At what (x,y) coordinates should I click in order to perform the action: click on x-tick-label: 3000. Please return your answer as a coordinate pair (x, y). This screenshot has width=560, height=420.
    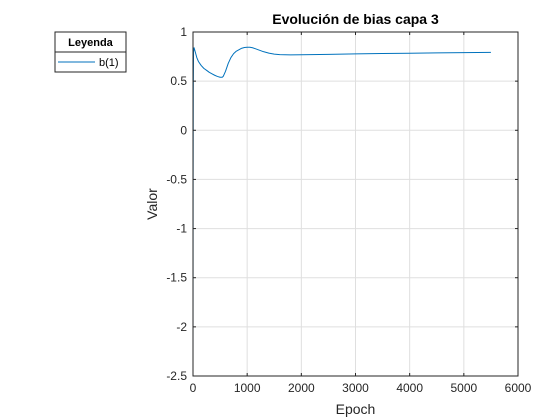
    Looking at the image, I should click on (355, 388).